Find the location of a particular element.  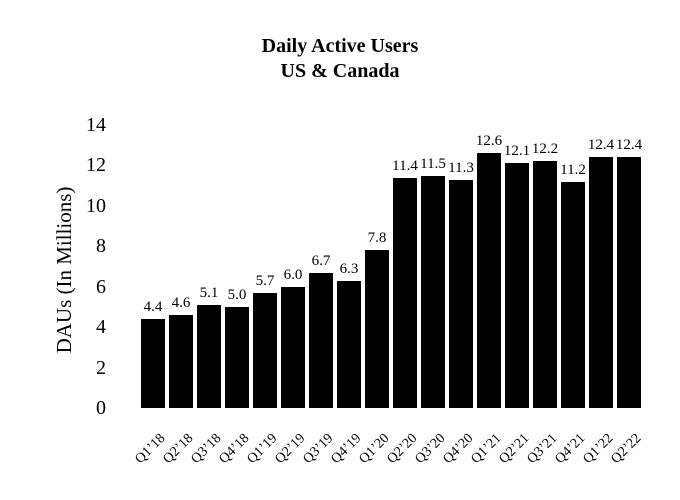

y-tick-label: 4 is located at coordinates (101, 327).